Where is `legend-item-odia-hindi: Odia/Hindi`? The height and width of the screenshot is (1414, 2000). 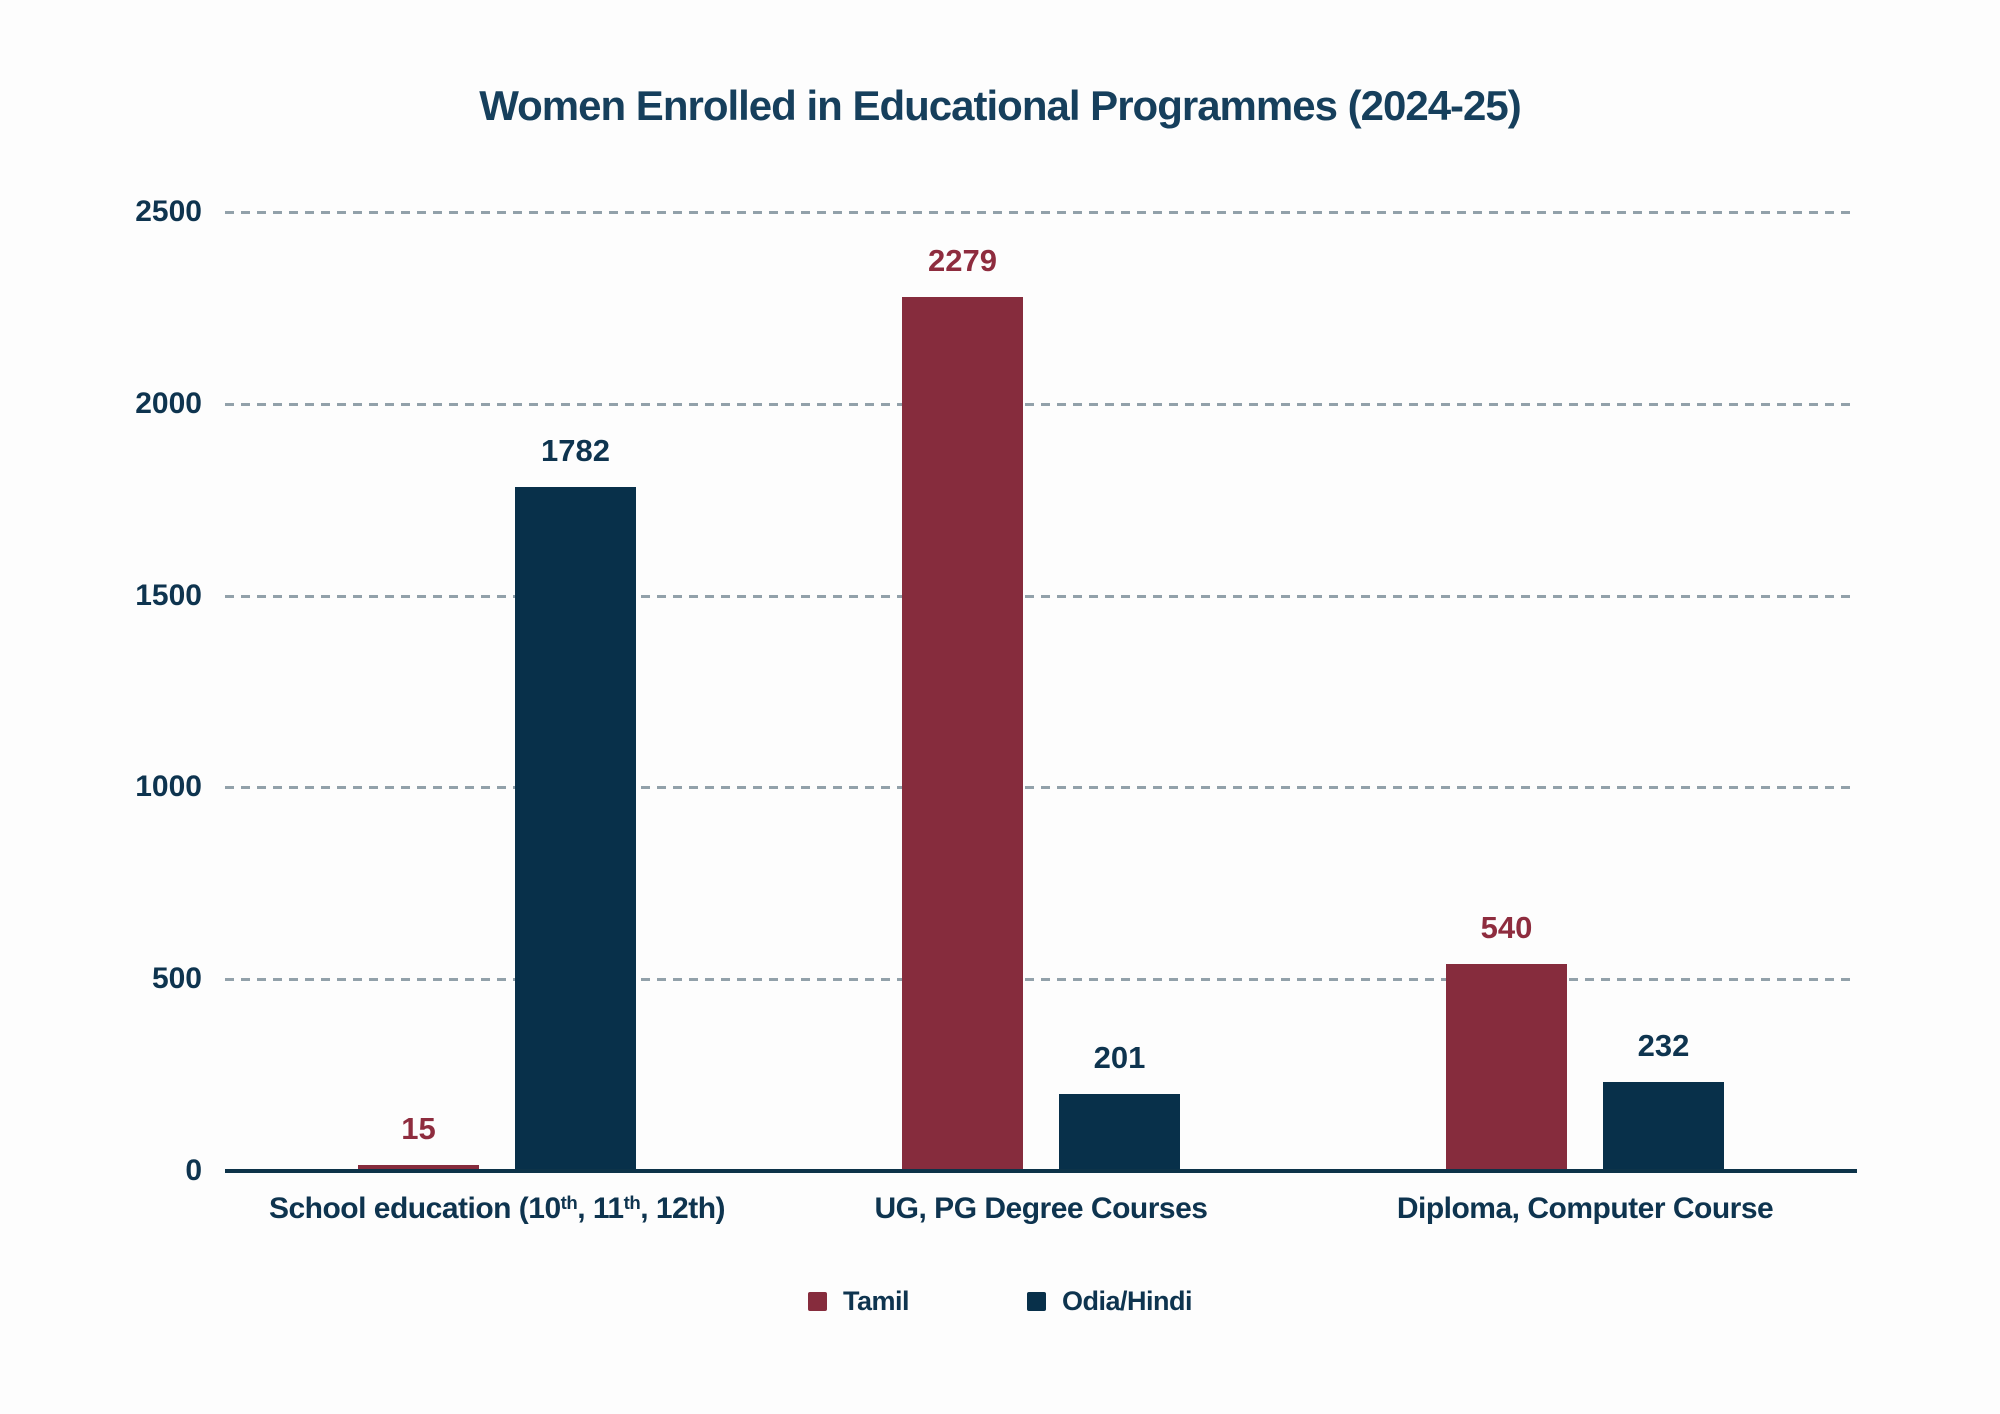
legend-item-odia-hindi: Odia/Hindi is located at coordinates (1110, 1301).